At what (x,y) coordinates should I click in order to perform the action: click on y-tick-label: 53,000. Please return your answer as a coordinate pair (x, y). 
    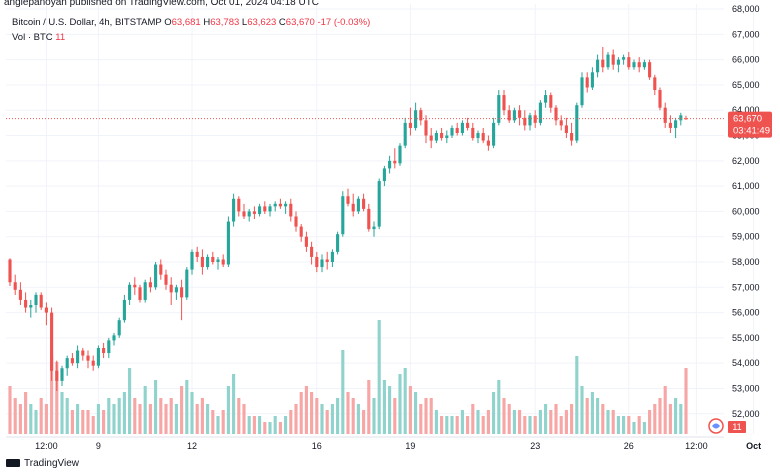
    Looking at the image, I should click on (746, 388).